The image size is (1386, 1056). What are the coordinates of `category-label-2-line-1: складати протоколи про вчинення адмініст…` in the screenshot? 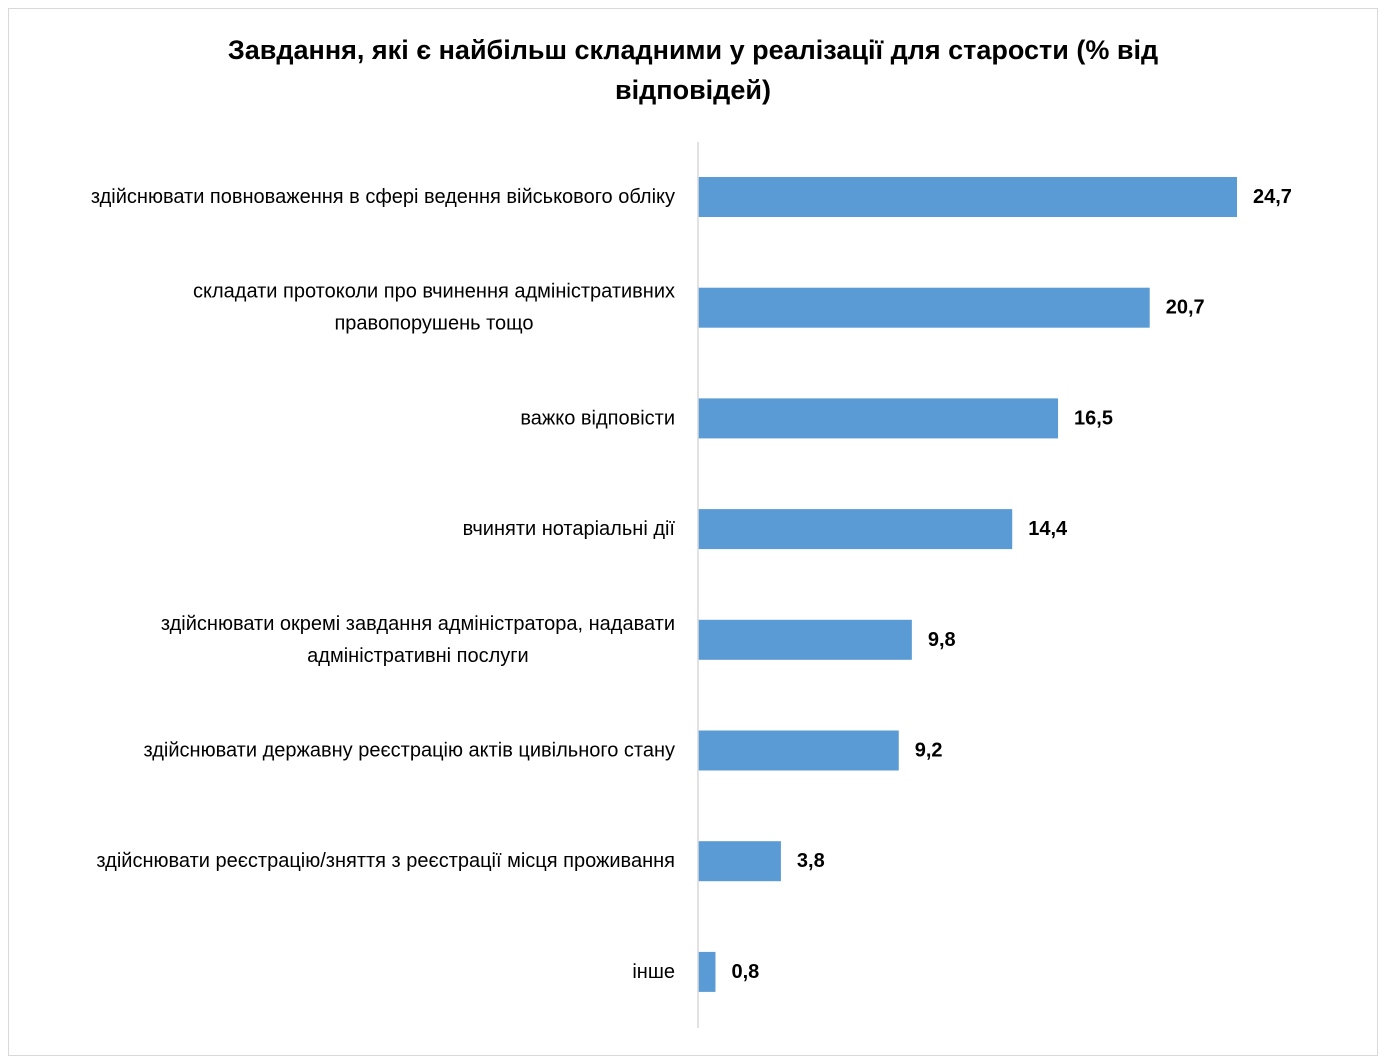 It's located at (434, 292).